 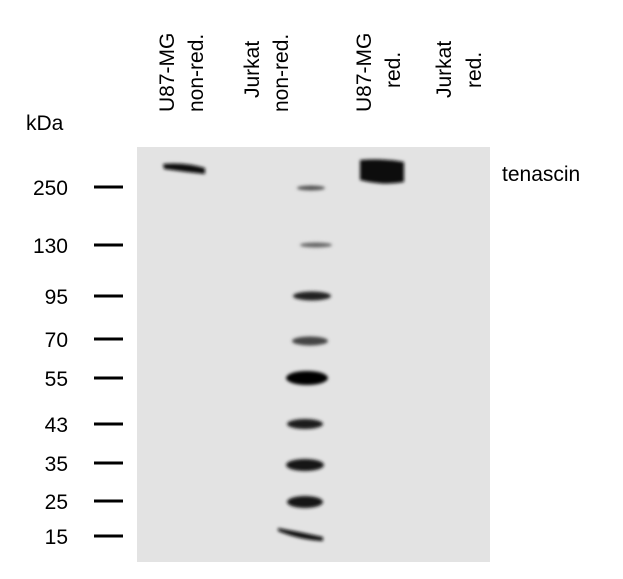 I want to click on marker-label: 25, so click(x=56, y=502).